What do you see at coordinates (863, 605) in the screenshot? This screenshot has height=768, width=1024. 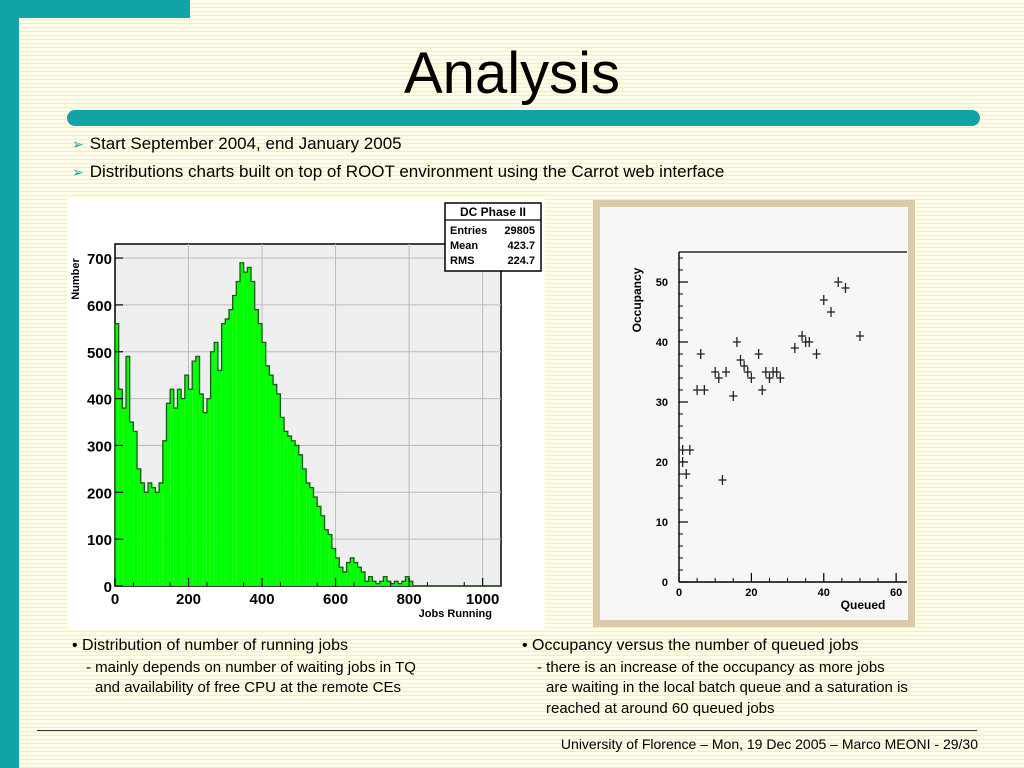 I see `scatter-x-label: Queued` at bounding box center [863, 605].